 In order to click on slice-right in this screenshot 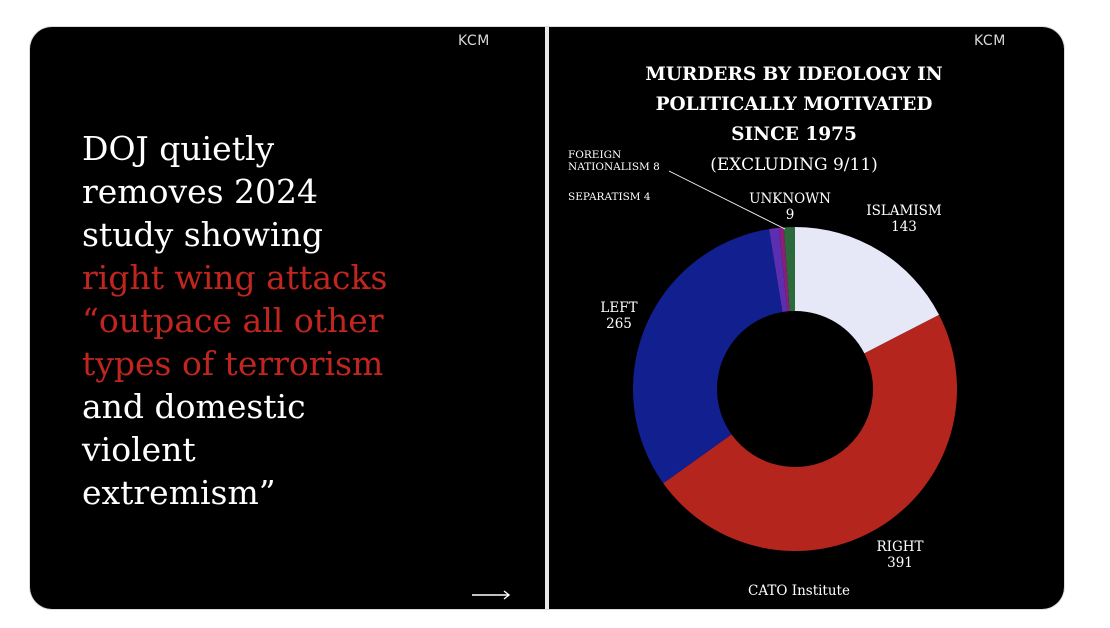, I will do `click(810, 432)`.